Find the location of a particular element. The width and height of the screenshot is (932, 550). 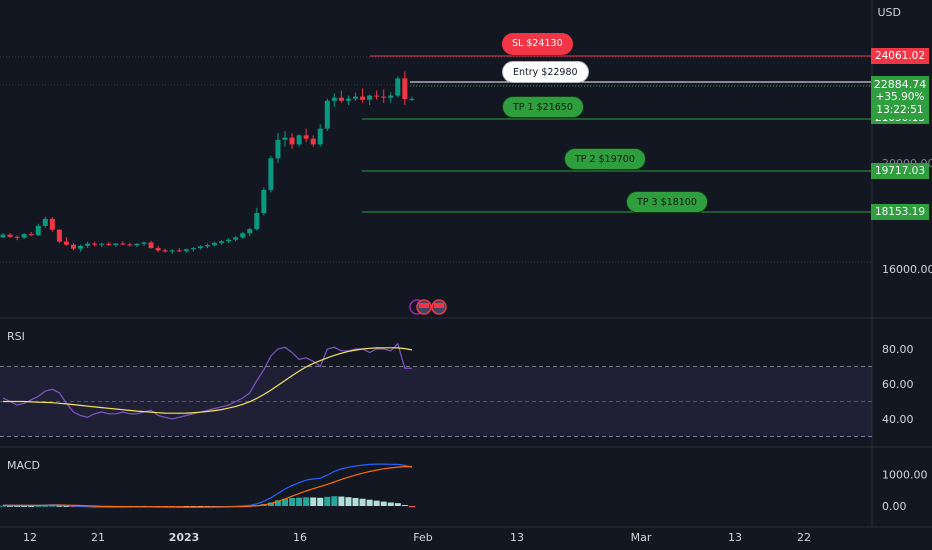

tp1-level-label: TP 1 $21650 is located at coordinates (543, 107).